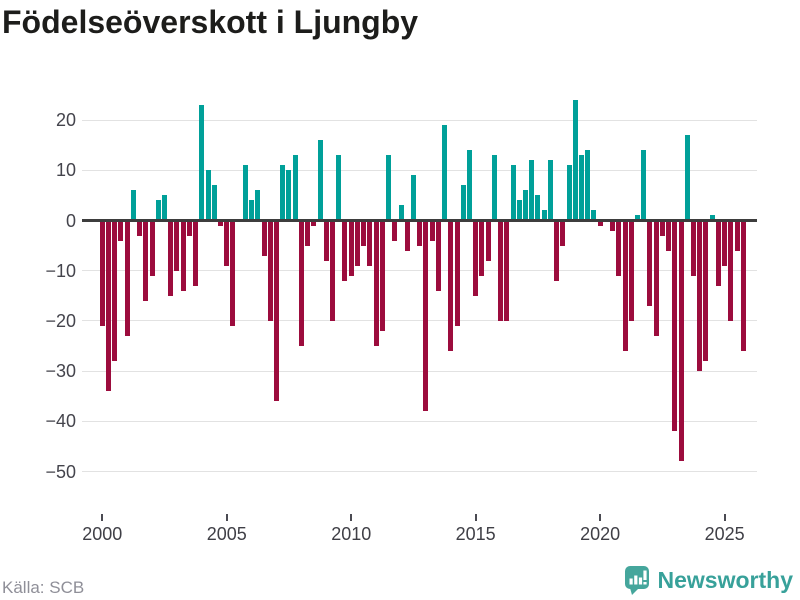 This screenshot has width=800, height=600. What do you see at coordinates (65, 170) in the screenshot?
I see `y-axis-label: 10` at bounding box center [65, 170].